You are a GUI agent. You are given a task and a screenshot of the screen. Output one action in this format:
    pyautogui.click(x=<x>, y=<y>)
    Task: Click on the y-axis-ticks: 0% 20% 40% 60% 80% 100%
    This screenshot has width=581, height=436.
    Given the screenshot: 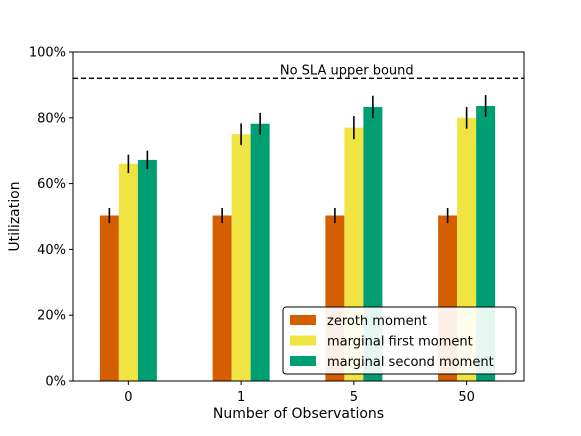 What is the action you would take?
    pyautogui.click(x=51, y=218)
    